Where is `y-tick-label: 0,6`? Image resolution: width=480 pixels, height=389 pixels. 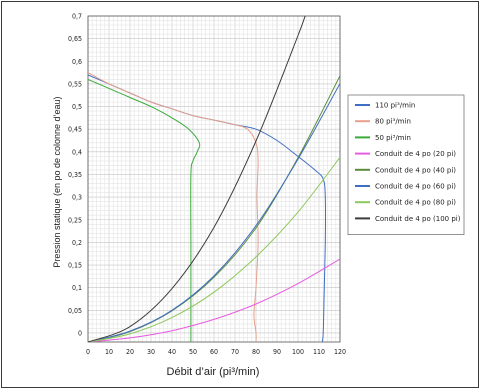 y-tick-label: 0,6 is located at coordinates (77, 62).